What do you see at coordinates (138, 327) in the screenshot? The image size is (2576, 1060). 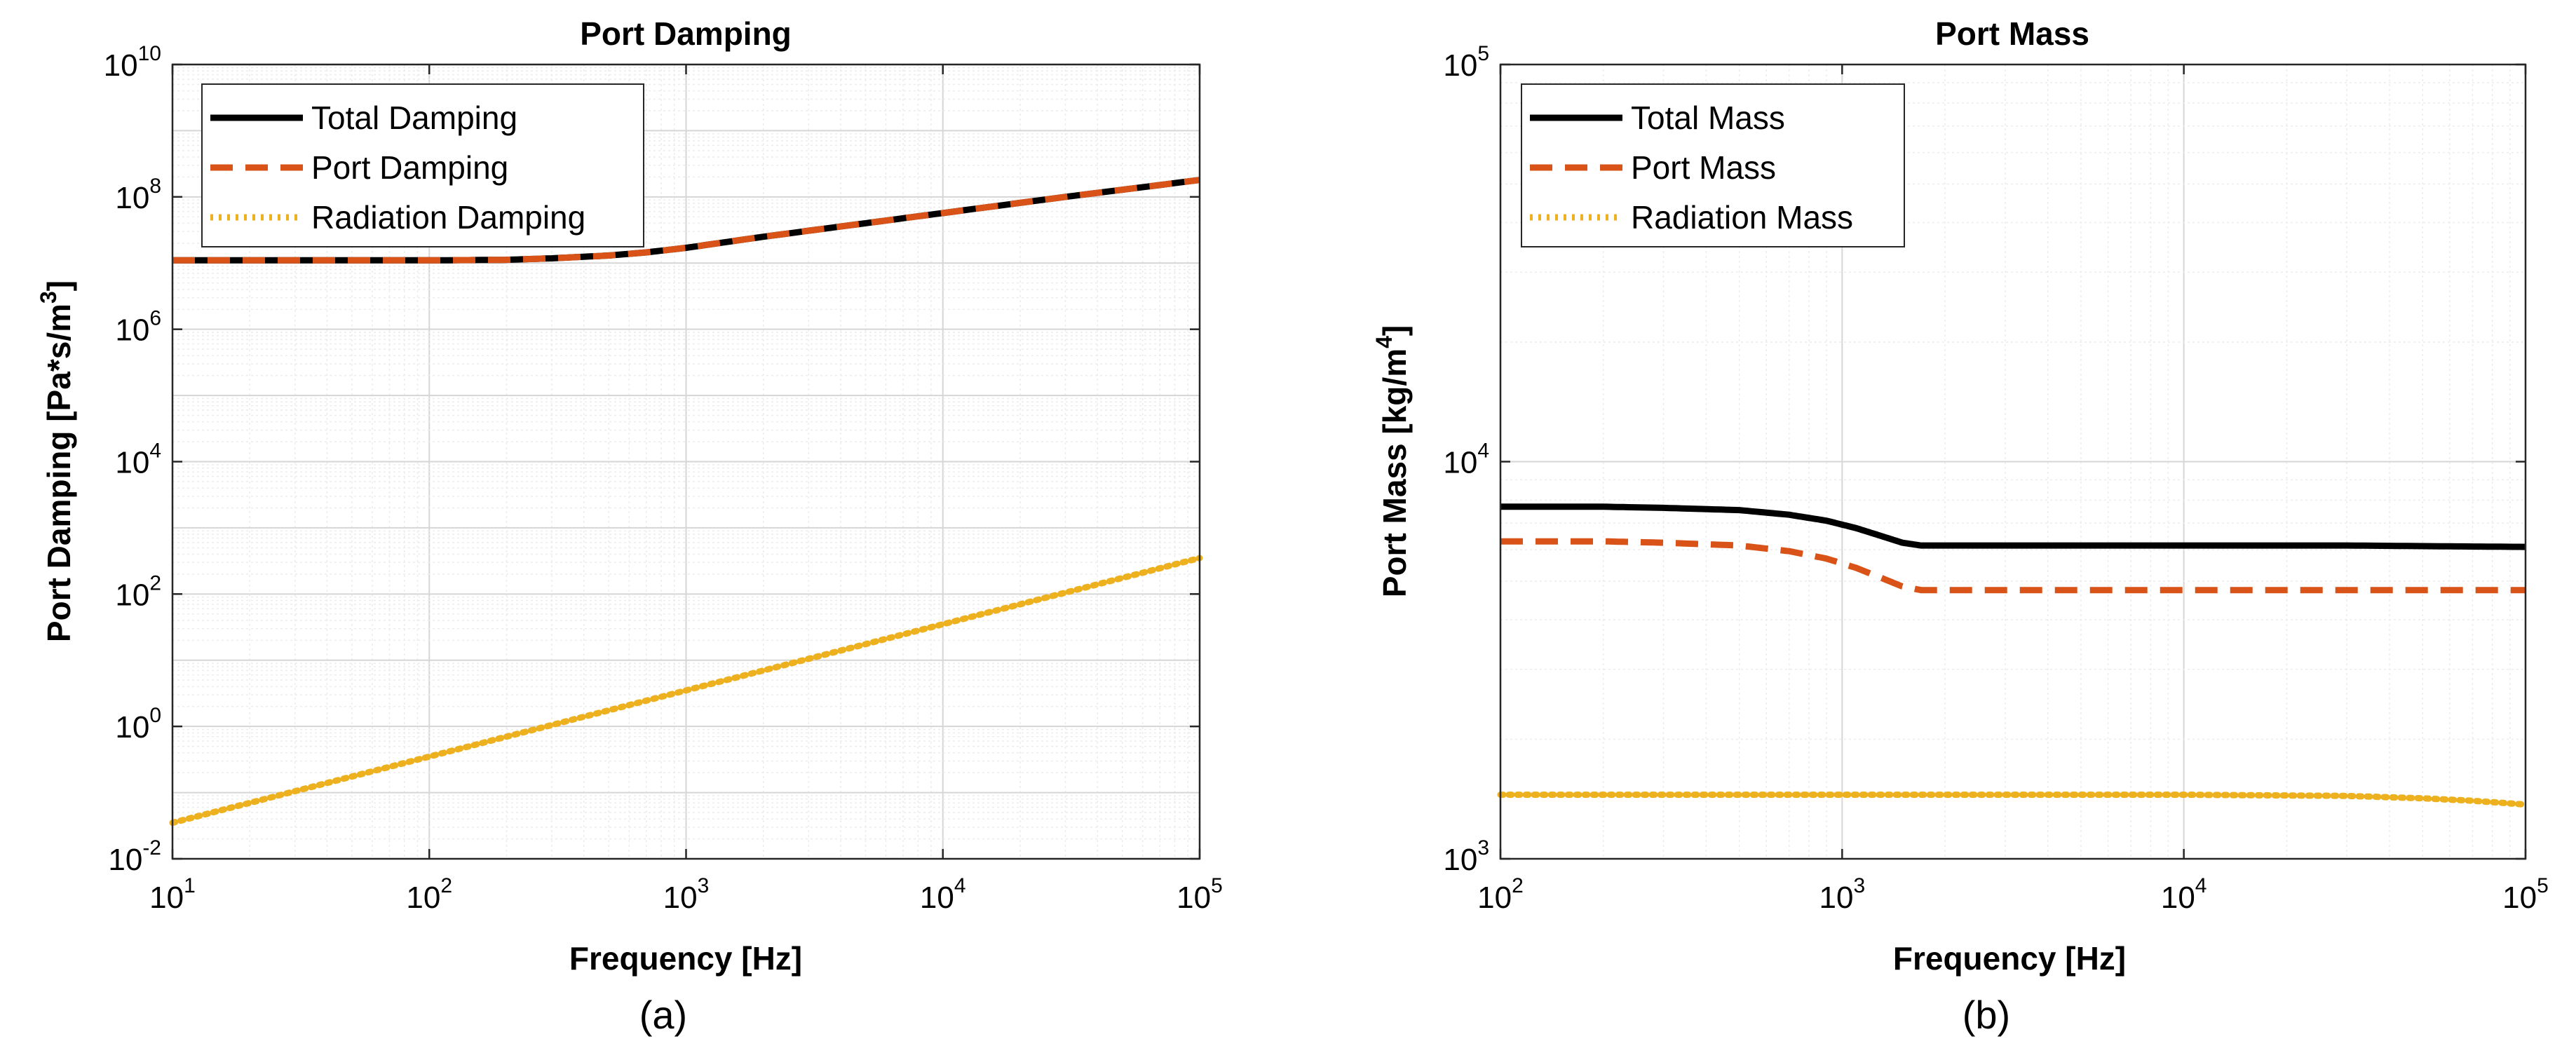 I see `y-tick-label: 10⁶` at bounding box center [138, 327].